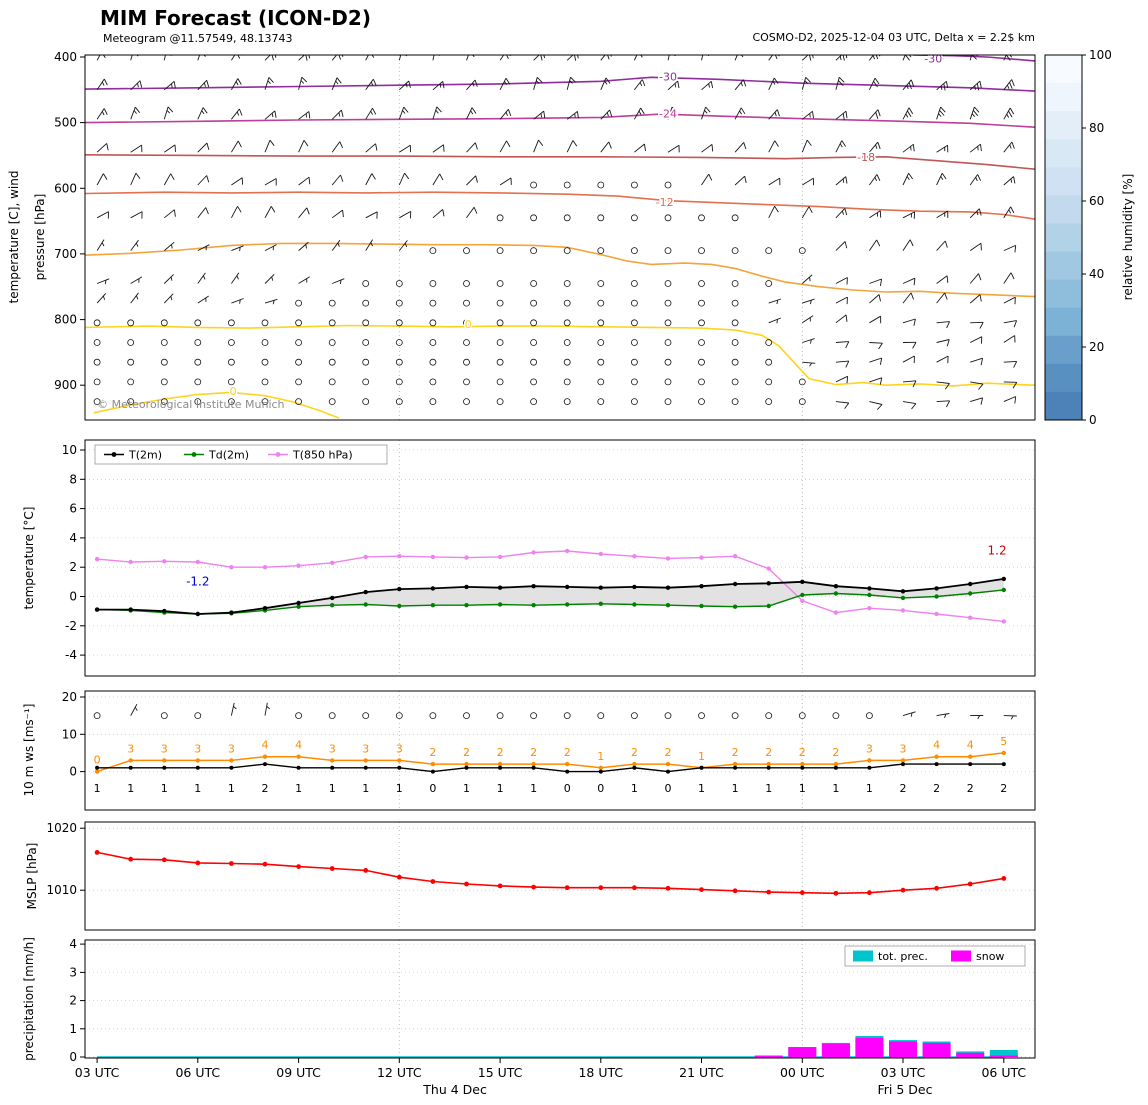 Image resolution: width=1148 pixels, height=1105 pixels. I want to click on svg-text: Td(2m), so click(228, 455).